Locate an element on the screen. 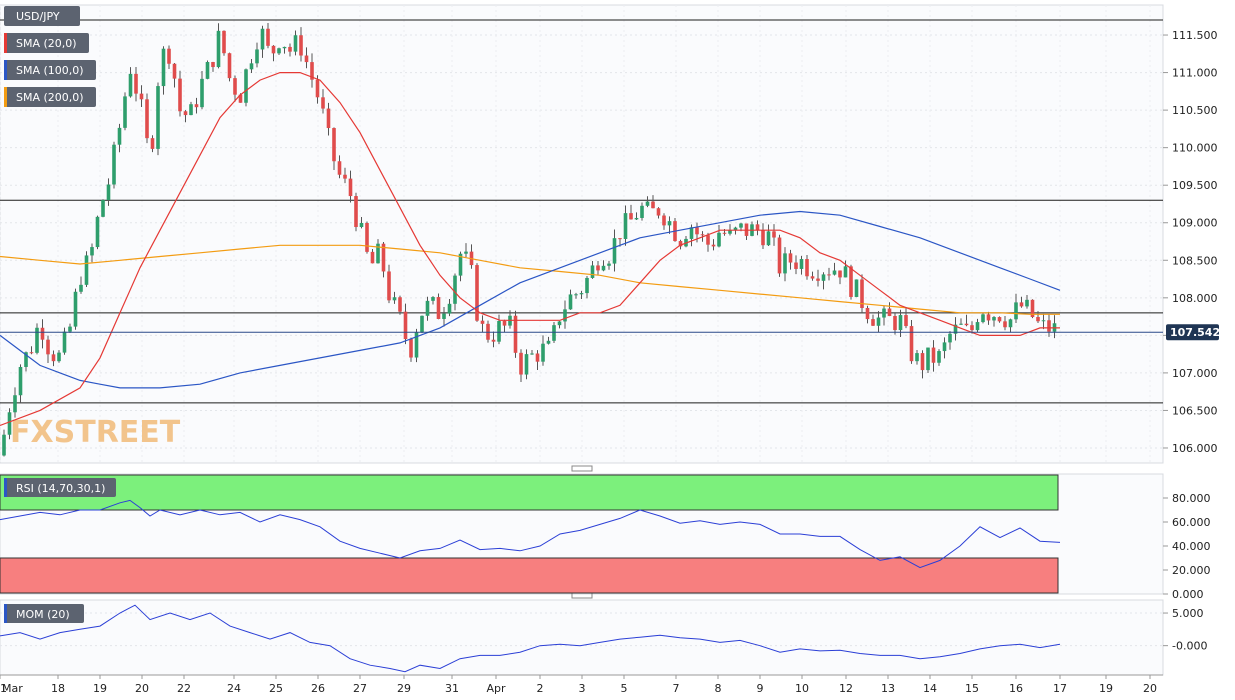  x-tick-label: 19 is located at coordinates (100, 688).